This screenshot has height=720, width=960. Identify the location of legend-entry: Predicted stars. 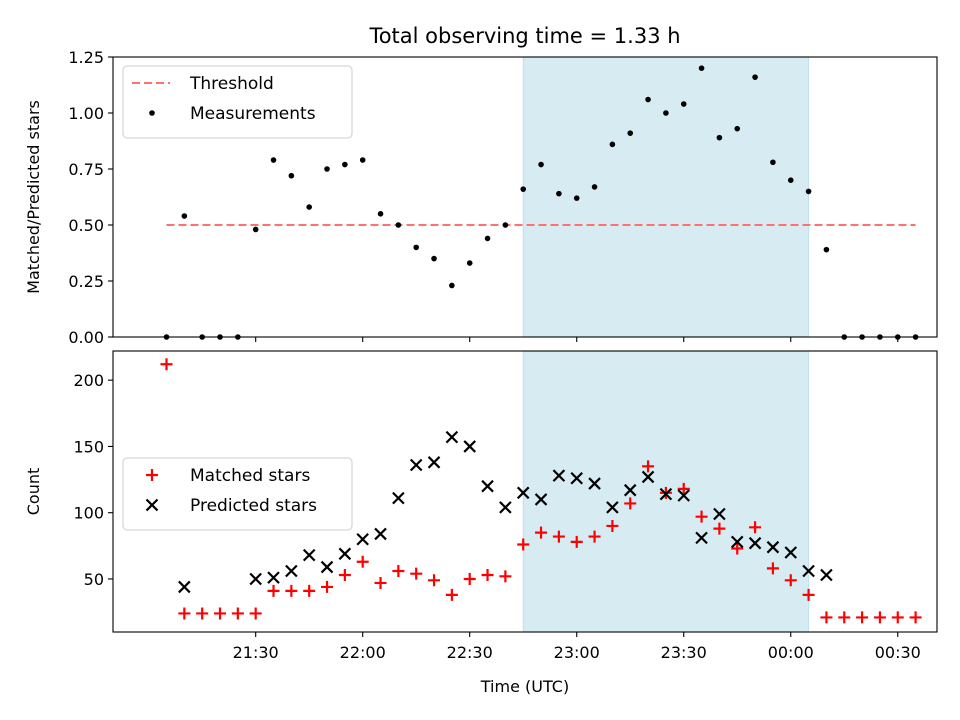
(231, 506).